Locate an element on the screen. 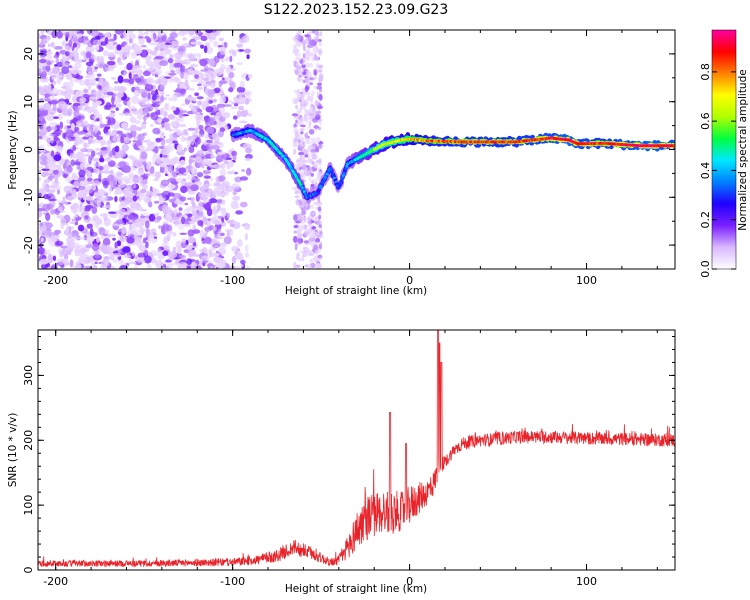 The height and width of the screenshot is (600, 750). x-tick-label: -100 is located at coordinates (232, 280).